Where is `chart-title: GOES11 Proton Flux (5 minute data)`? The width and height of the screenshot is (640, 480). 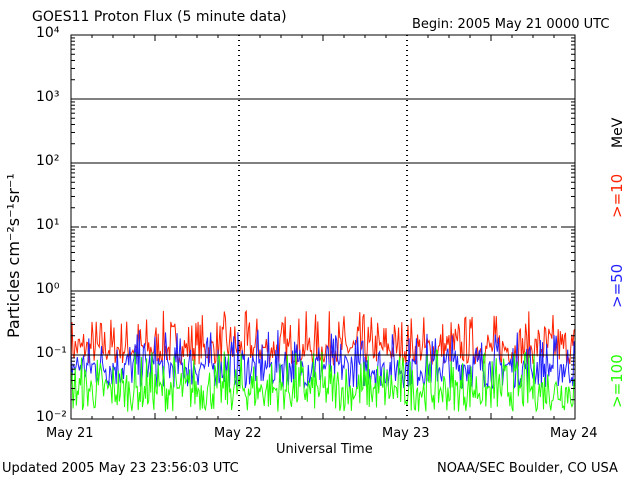
chart-title: GOES11 Proton Flux (5 minute data) is located at coordinates (159, 17).